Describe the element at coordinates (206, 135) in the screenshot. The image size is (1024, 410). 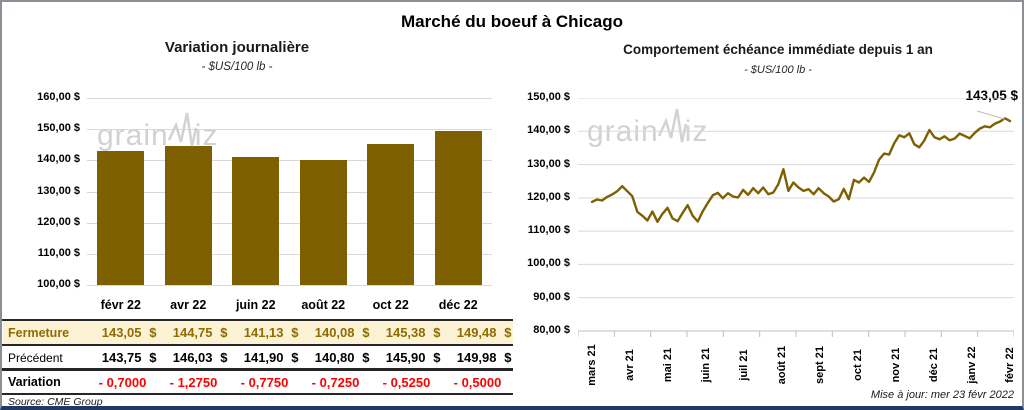
I see `watermark-text: iz` at that location.